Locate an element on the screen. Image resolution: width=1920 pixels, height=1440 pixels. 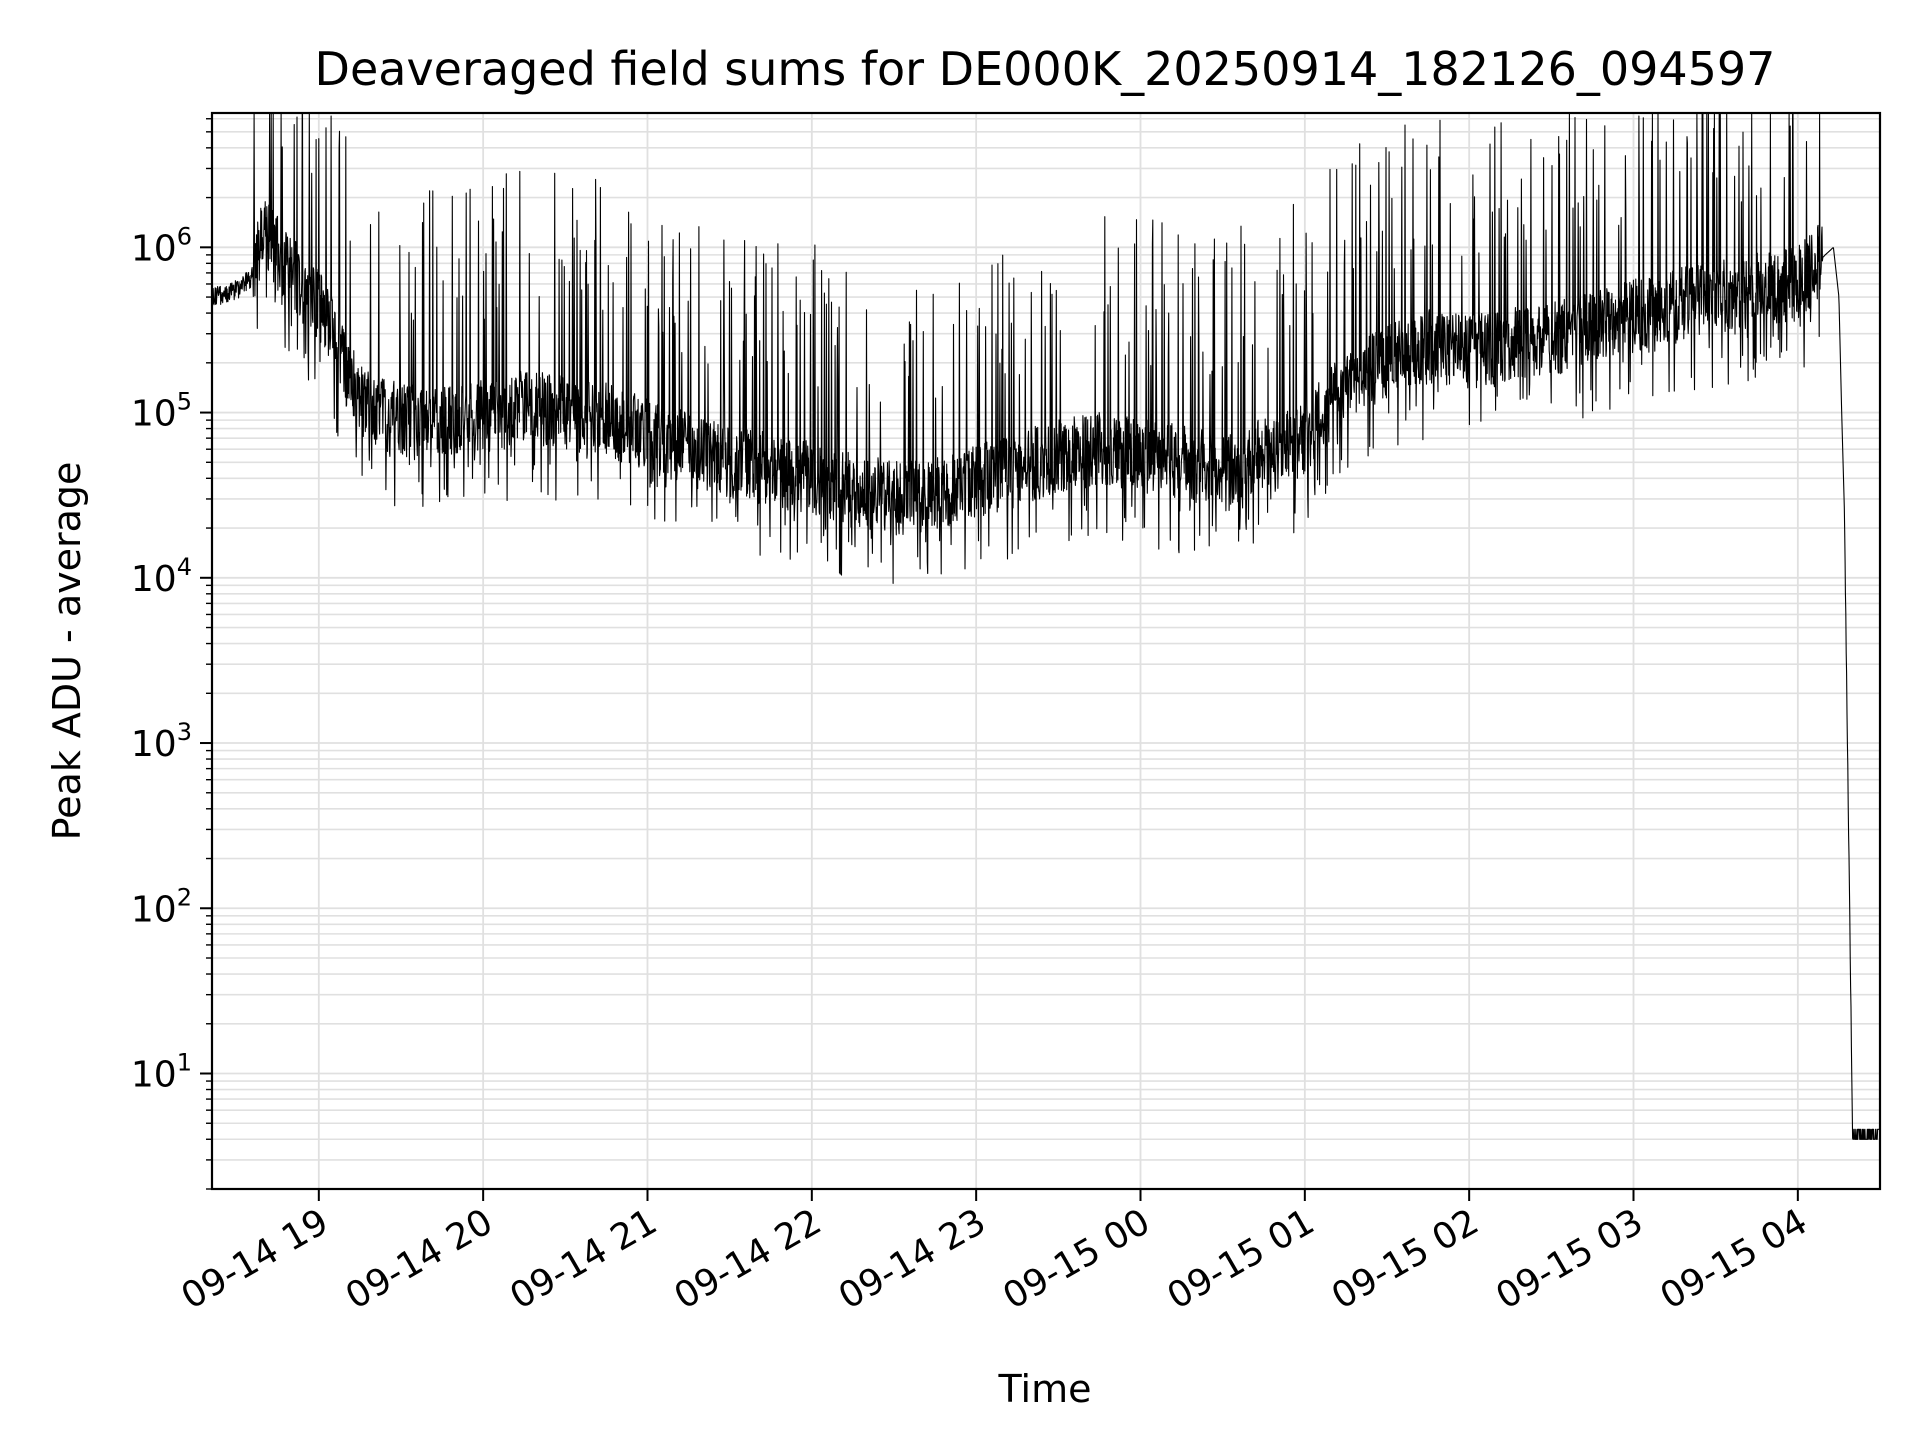
y-tick-label: 10³ is located at coordinates (161, 741).